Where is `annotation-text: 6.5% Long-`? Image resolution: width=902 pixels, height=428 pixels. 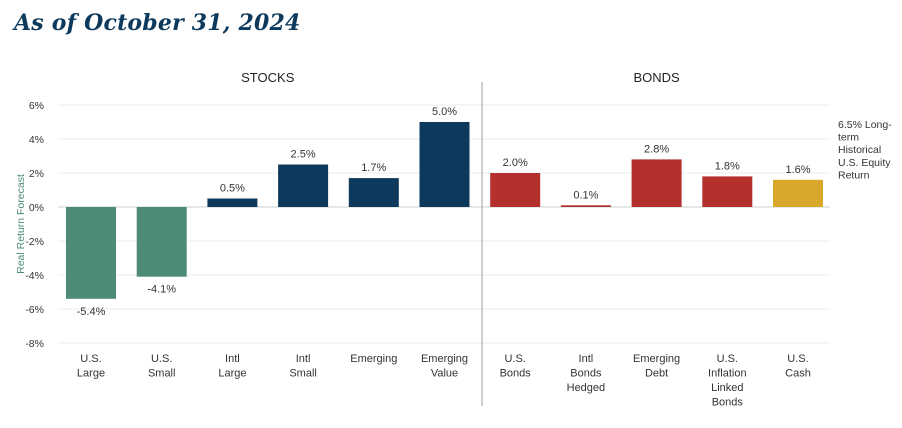 annotation-text: 6.5% Long- is located at coordinates (865, 125).